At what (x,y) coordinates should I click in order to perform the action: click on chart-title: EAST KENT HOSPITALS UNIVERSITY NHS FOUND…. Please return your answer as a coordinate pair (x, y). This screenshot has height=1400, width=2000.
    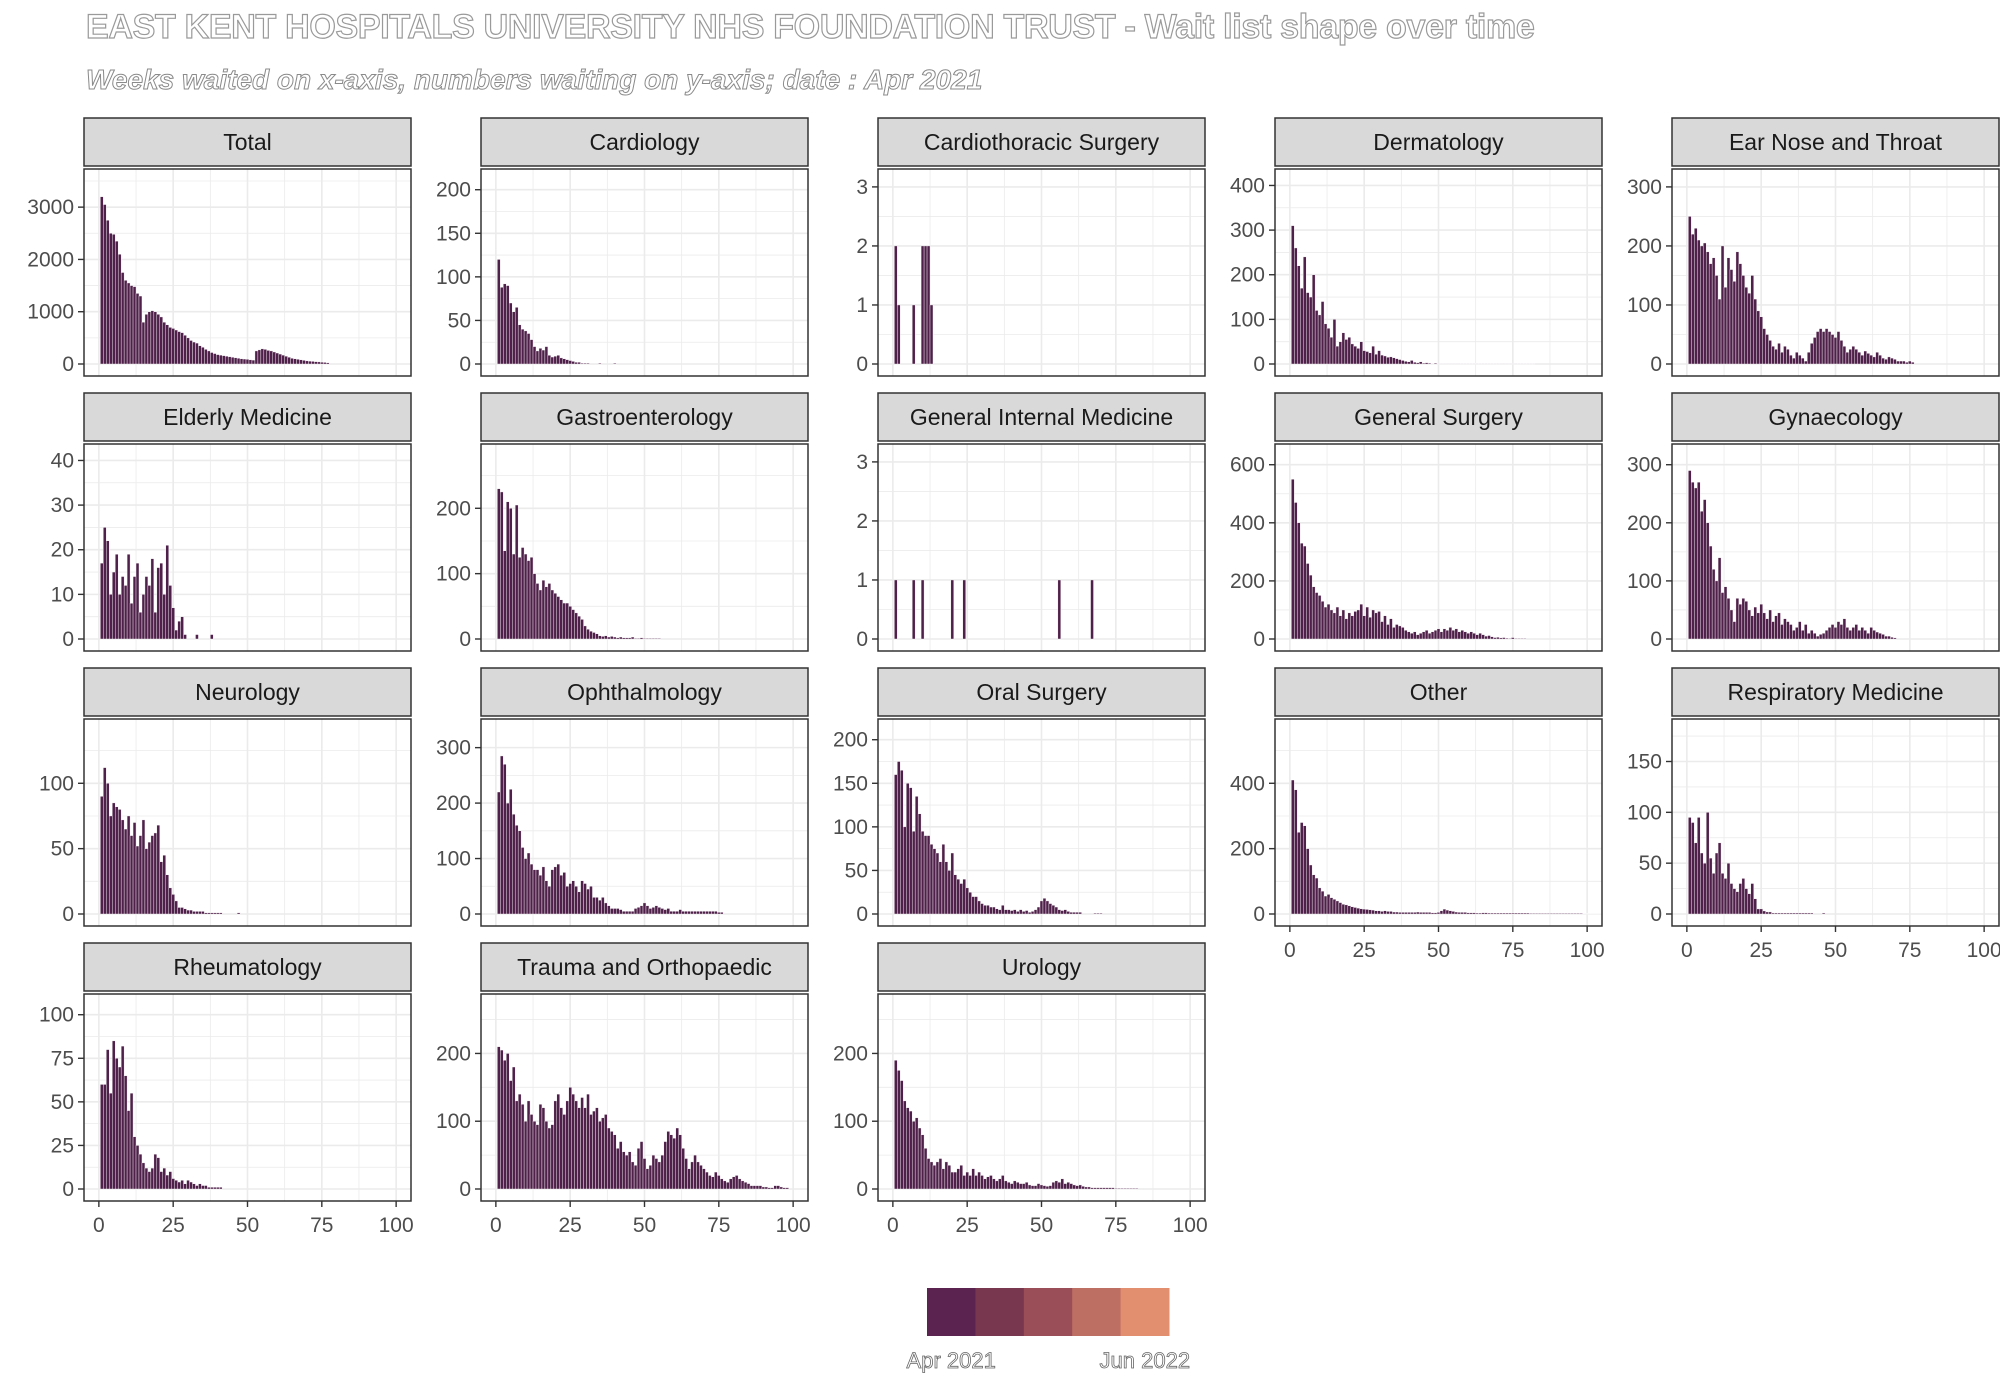
    Looking at the image, I should click on (810, 26).